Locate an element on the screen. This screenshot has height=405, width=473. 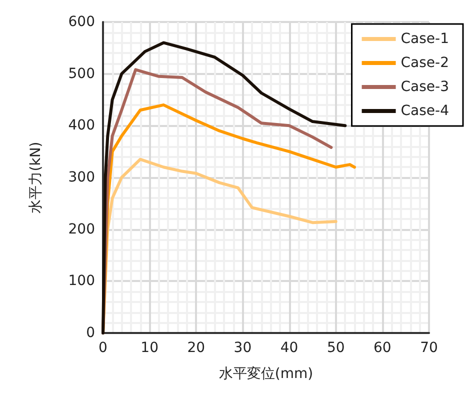
legend-label: Case-2 is located at coordinates (425, 63).